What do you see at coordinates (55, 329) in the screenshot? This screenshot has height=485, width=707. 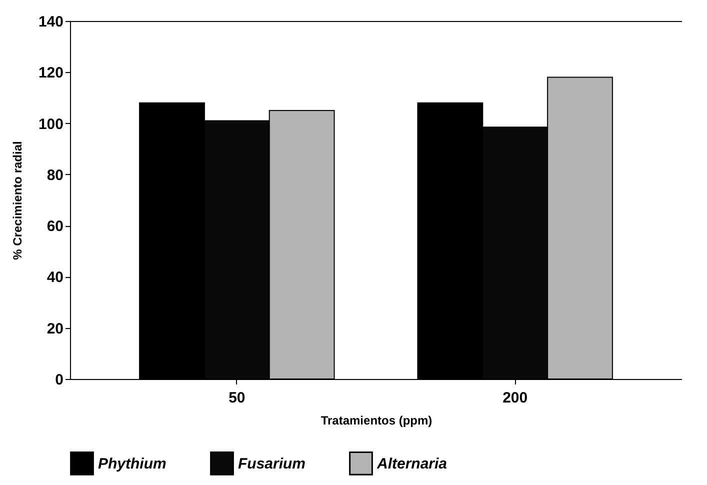 I see `y-tick-label: 20` at bounding box center [55, 329].